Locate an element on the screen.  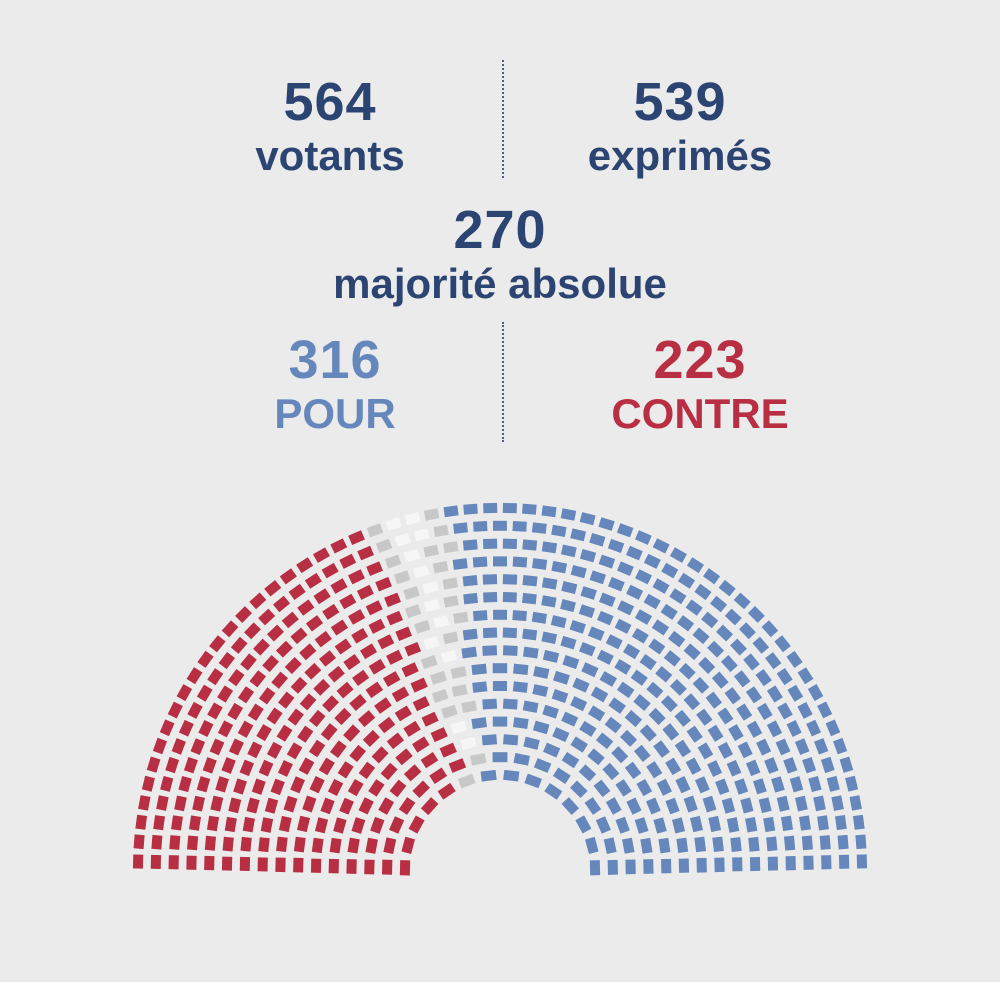
bottom-divider is located at coordinates (503, 382).